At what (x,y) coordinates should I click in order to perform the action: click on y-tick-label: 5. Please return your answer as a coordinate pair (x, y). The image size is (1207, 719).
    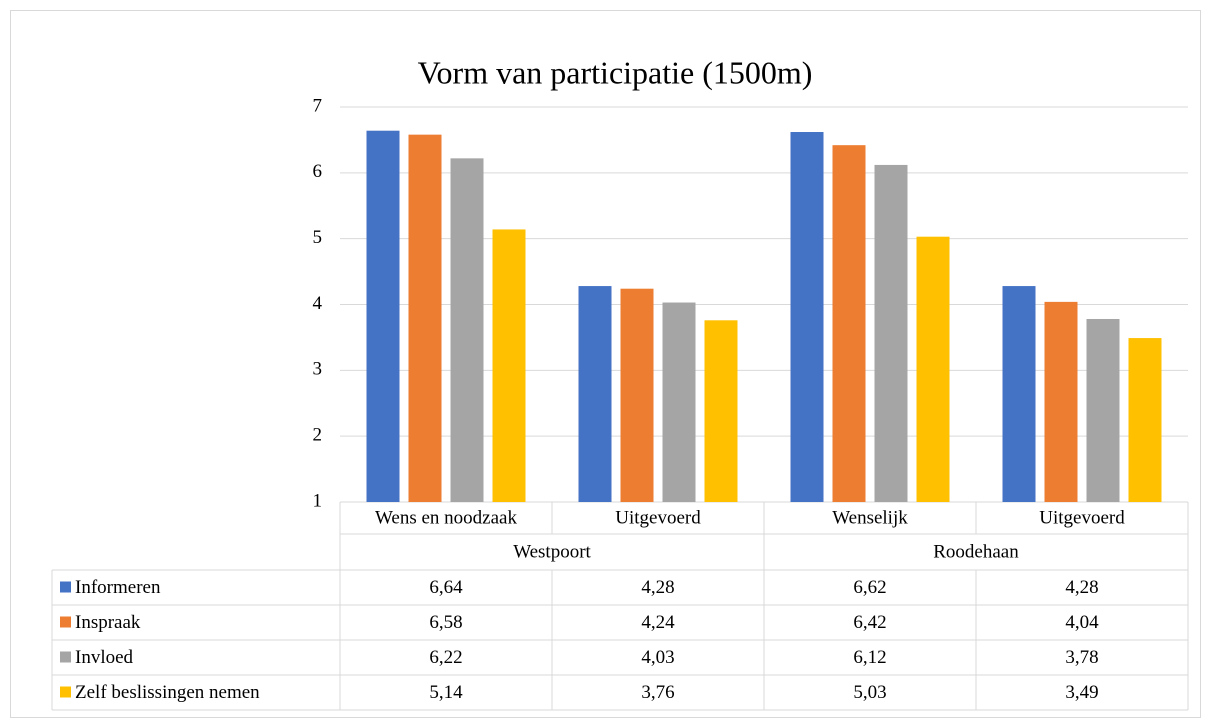
    Looking at the image, I should click on (318, 237).